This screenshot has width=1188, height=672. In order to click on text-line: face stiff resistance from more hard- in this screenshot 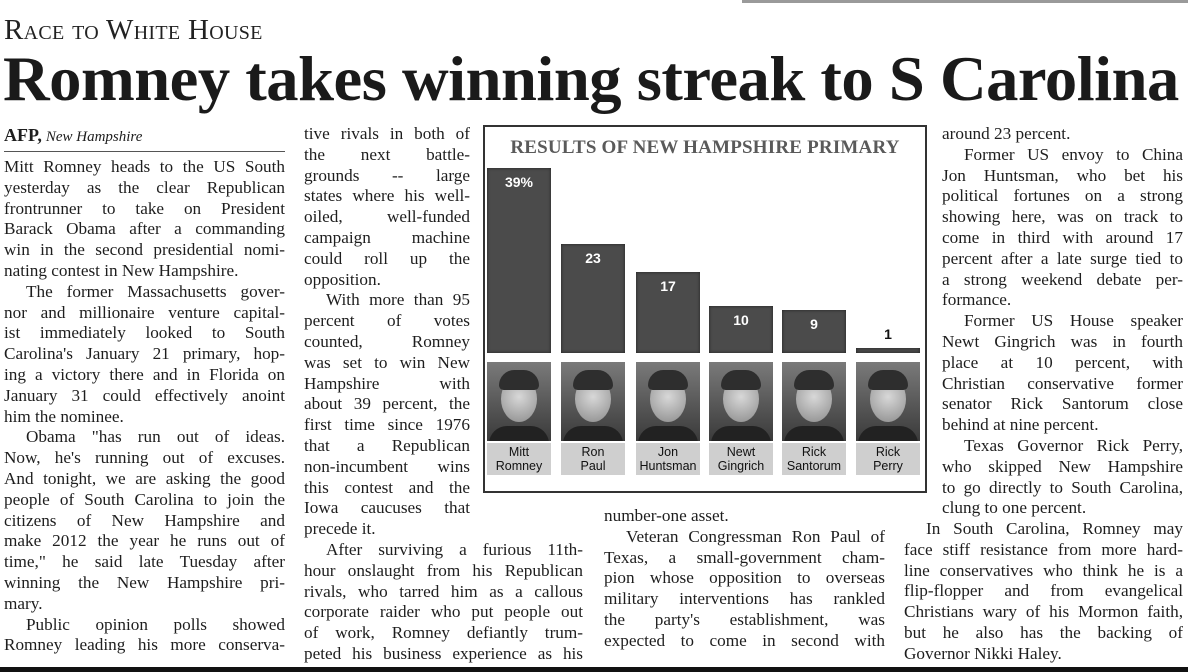, I will do `click(1043, 549)`.